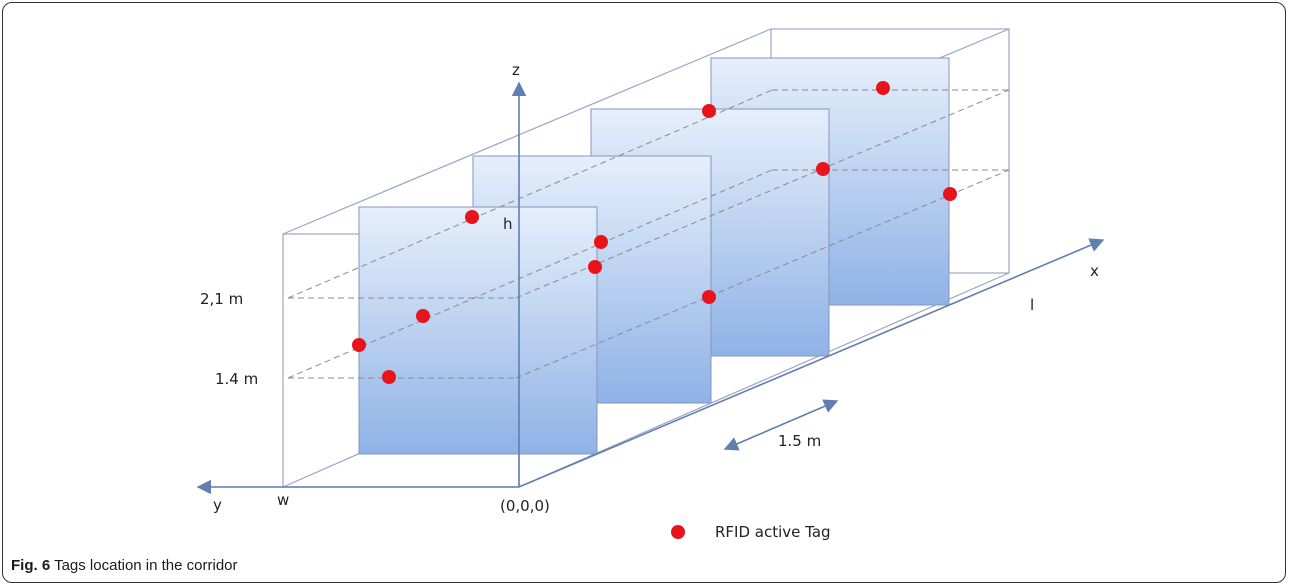 The height and width of the screenshot is (587, 1290). What do you see at coordinates (781, 425) in the screenshot?
I see `spacing-arrow` at bounding box center [781, 425].